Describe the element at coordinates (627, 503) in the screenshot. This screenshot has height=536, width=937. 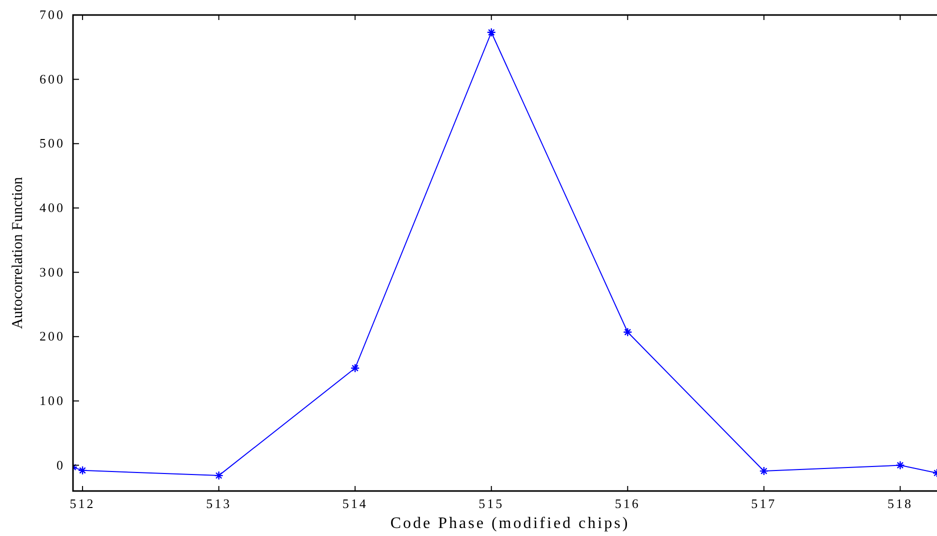
I see `x-tick-label: 516` at that location.